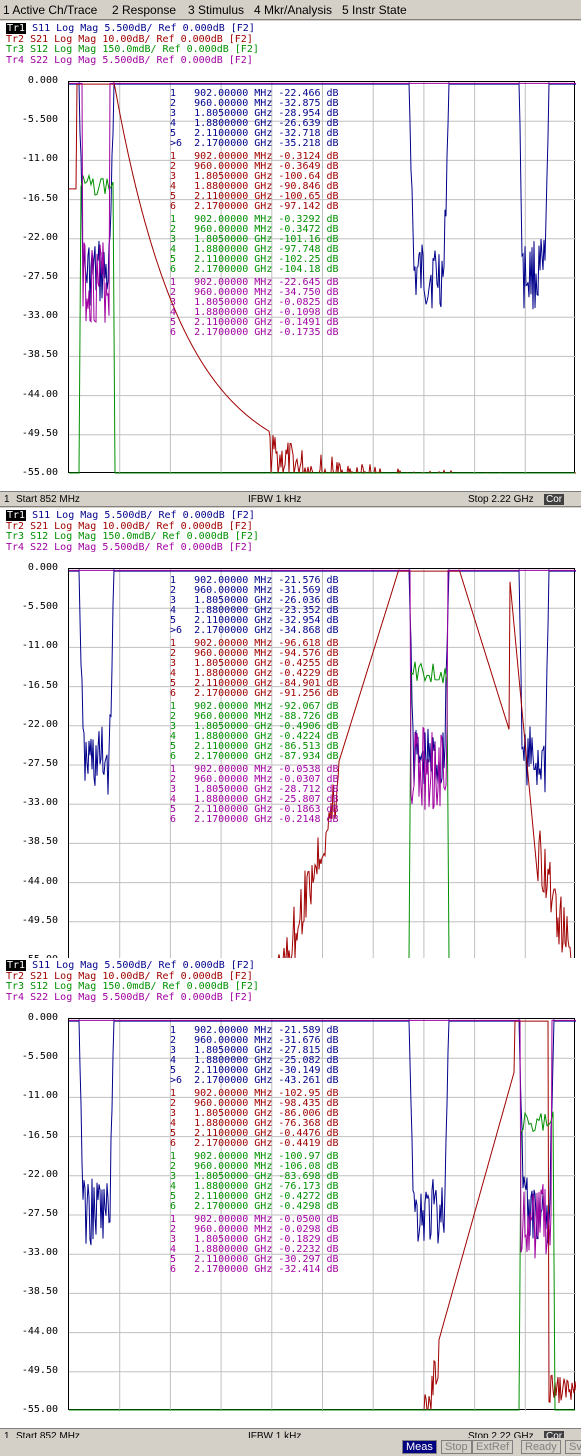  I want to click on trace-s11, so click(322, 682).